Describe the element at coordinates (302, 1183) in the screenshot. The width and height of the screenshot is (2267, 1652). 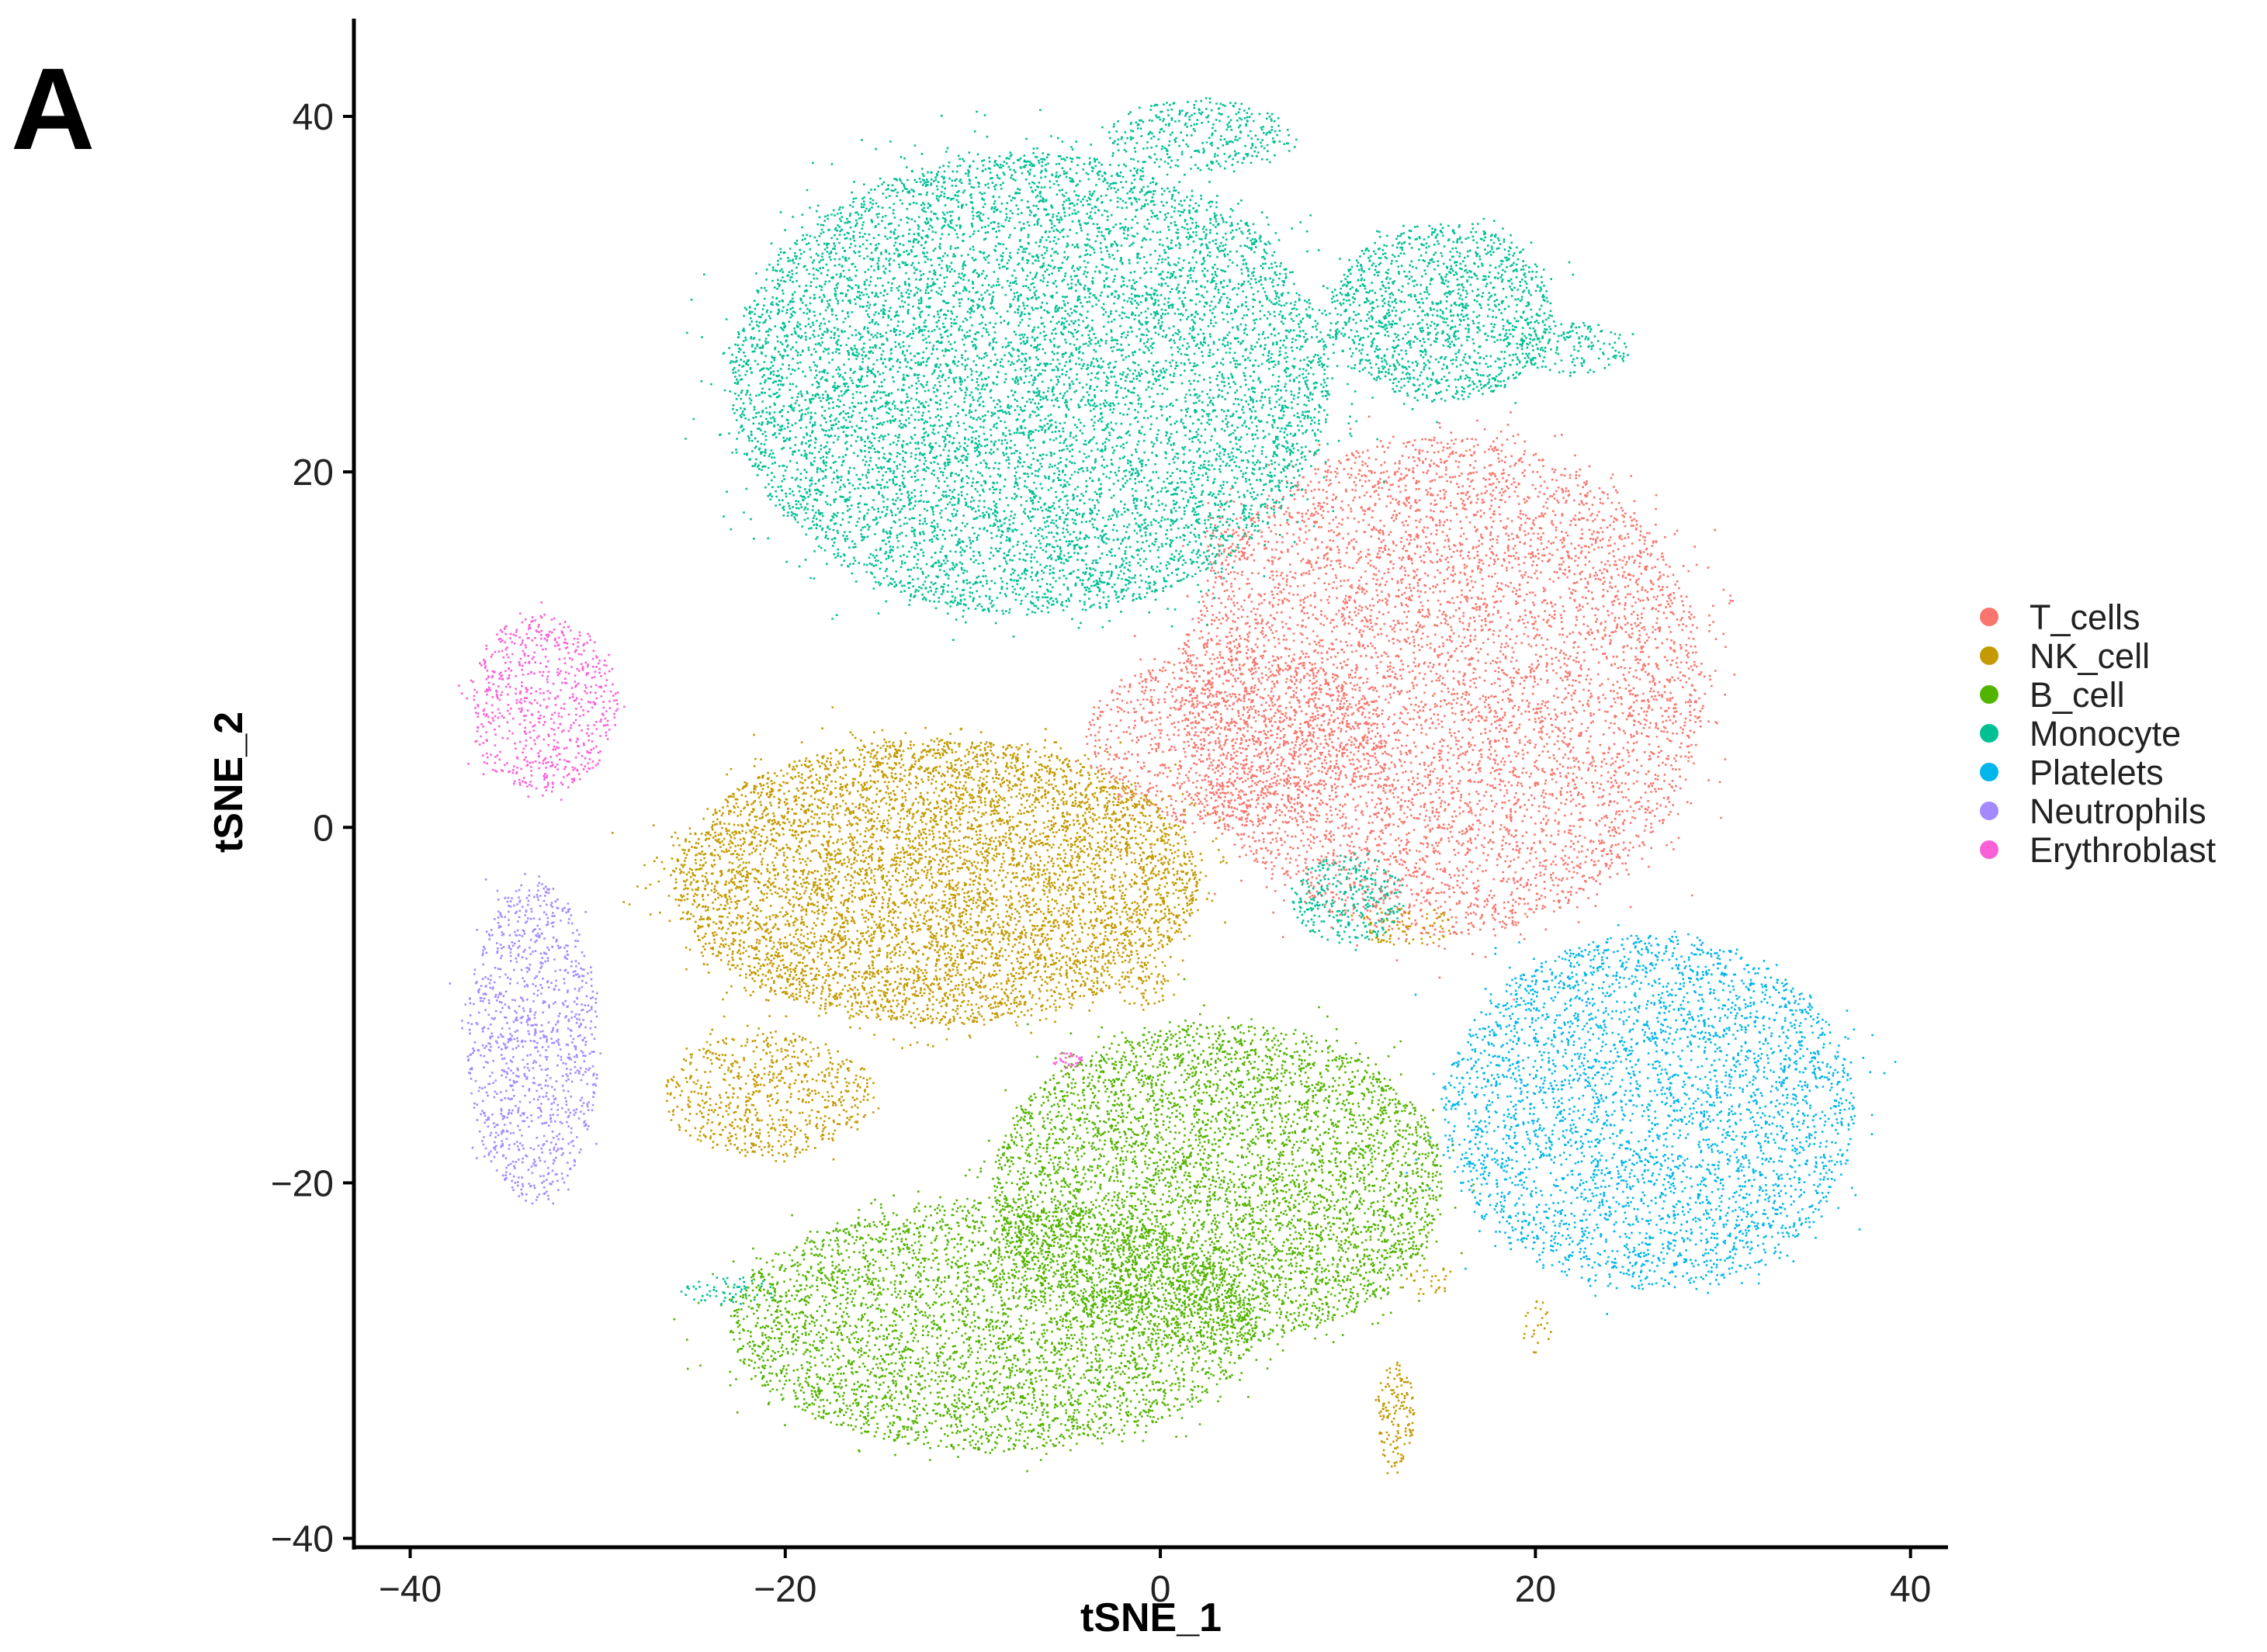
I see `y-tick-label: −20` at that location.